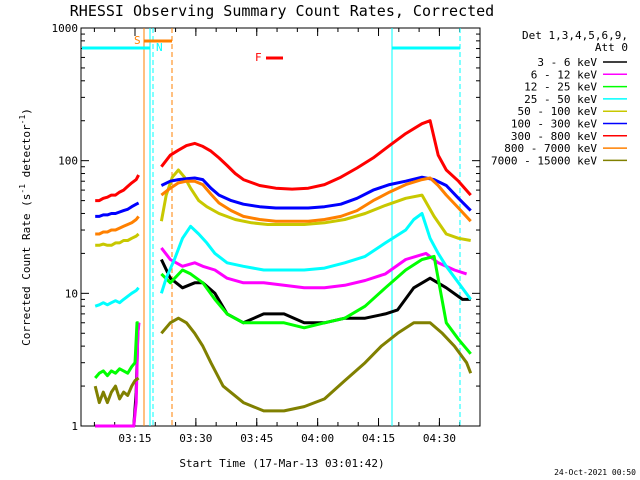 The height and width of the screenshot is (480, 640). I want to click on series-line-6-seg1, so click(316, 158).